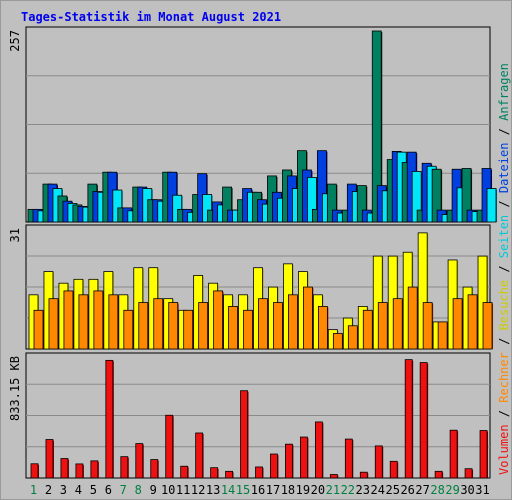  What do you see at coordinates (504, 305) in the screenshot?
I see `legend-segment: Besuche` at bounding box center [504, 305].